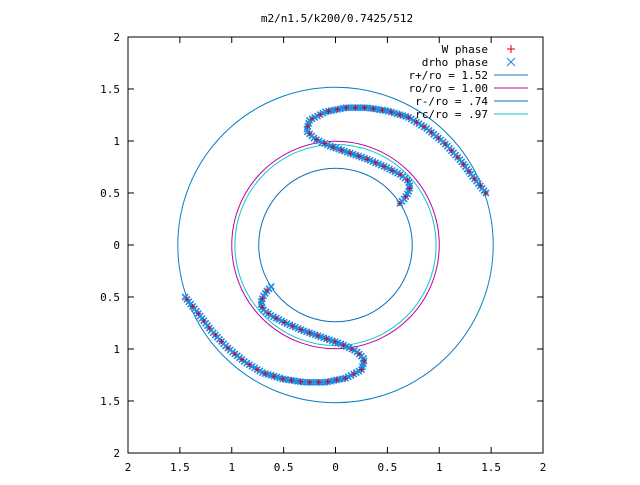 This screenshot has height=485, width=640. Describe the element at coordinates (116, 37) in the screenshot. I see `y-tick-label: 2` at that location.